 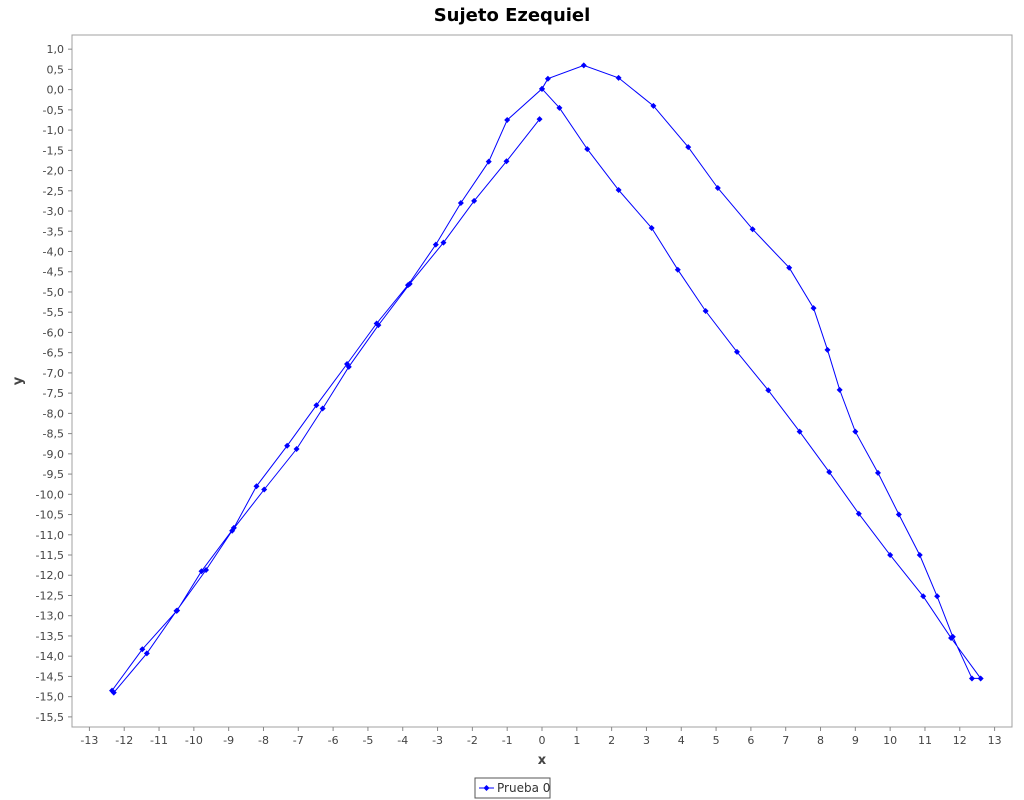 What do you see at coordinates (890, 740) in the screenshot?
I see `x-tick-label: 10` at bounding box center [890, 740].